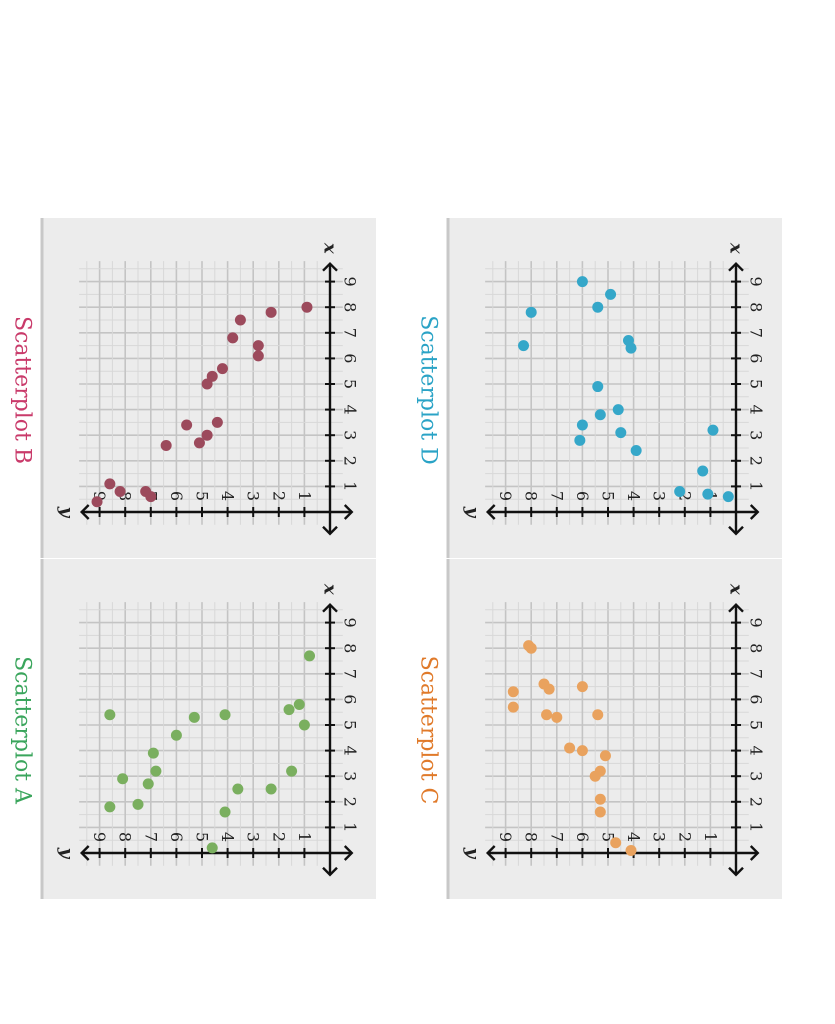  Describe the element at coordinates (556, 496) in the screenshot. I see `y-tick-label: 7` at that location.